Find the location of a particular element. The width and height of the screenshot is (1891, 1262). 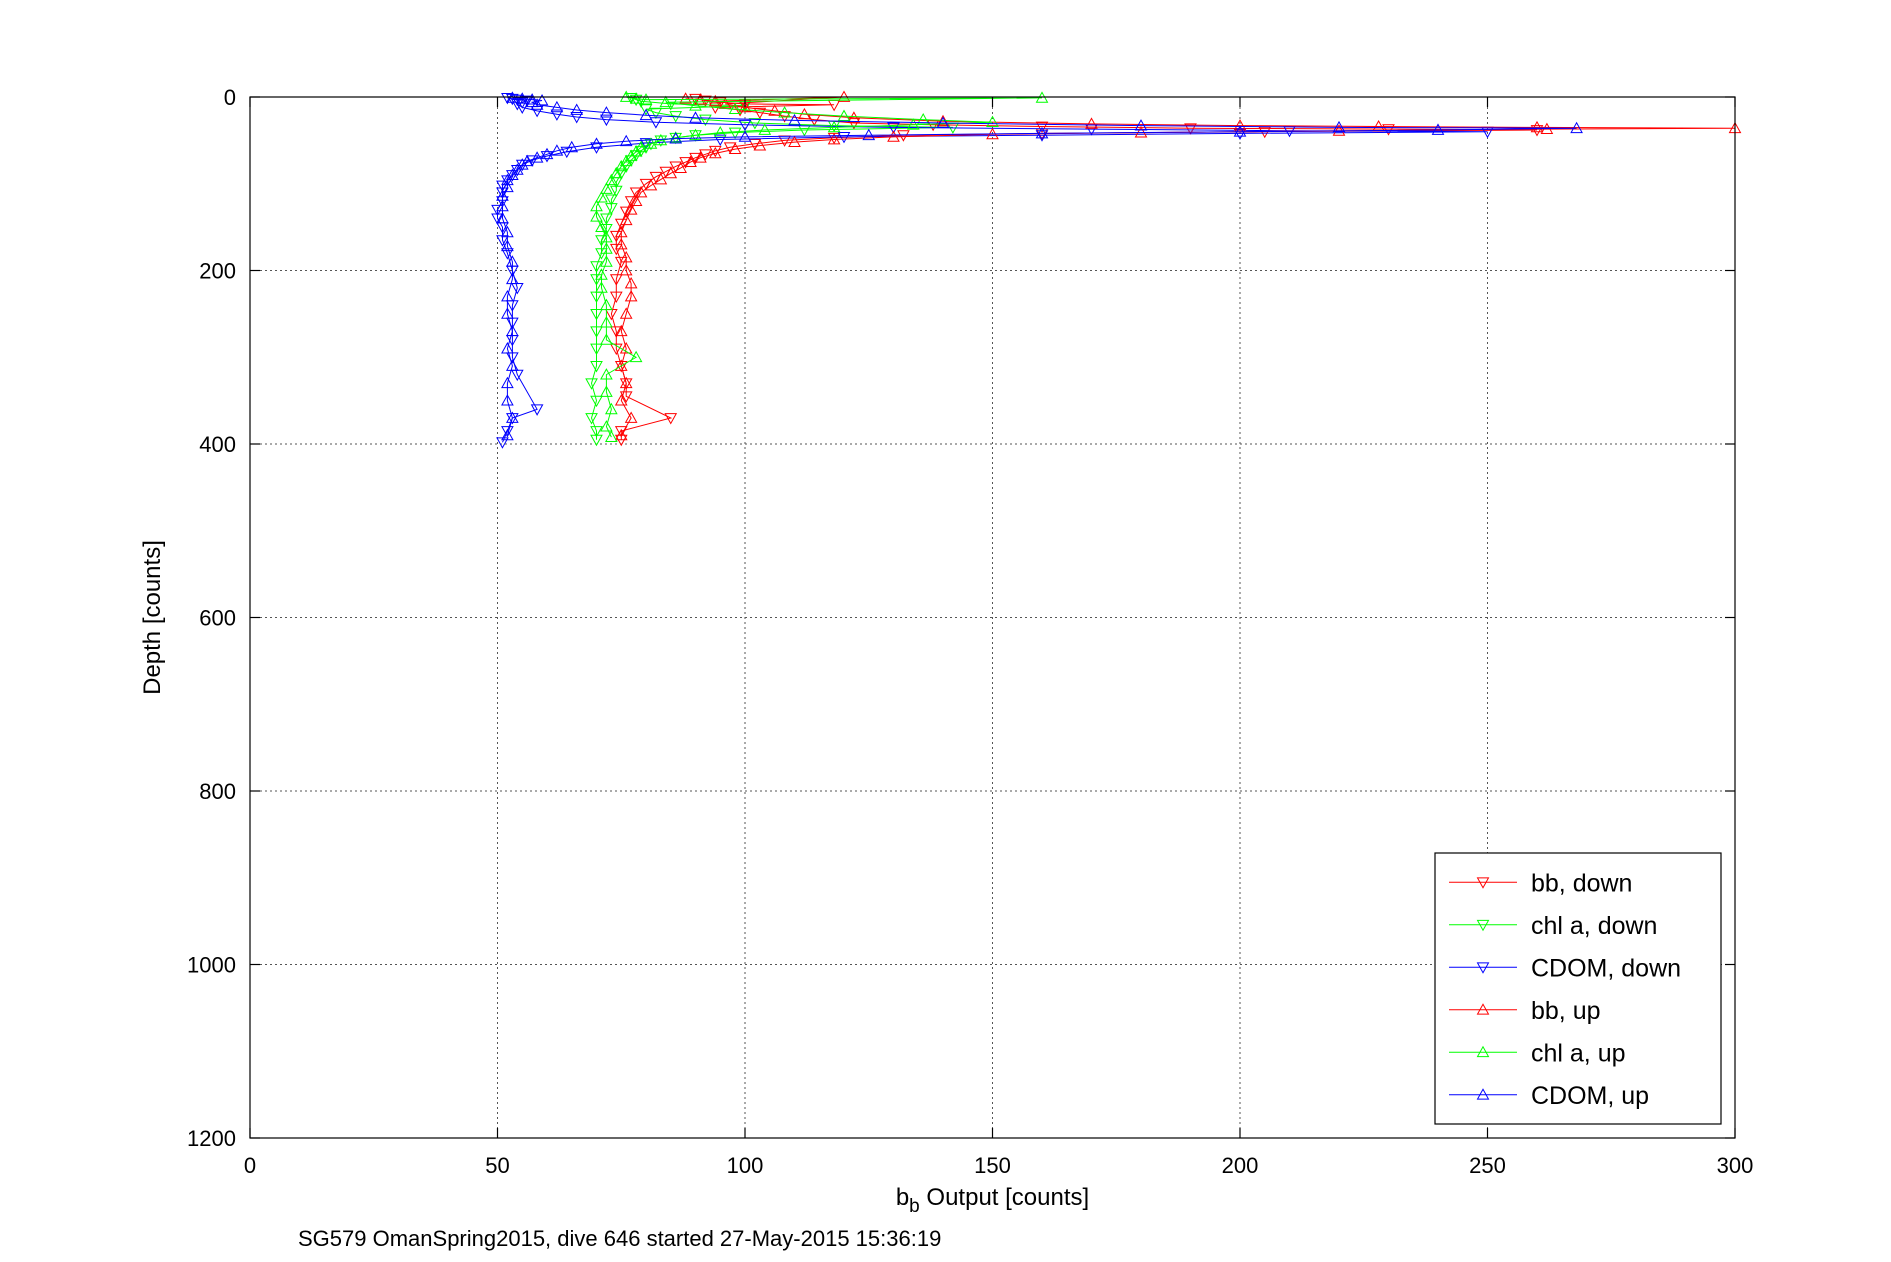

y-axis-label: Depth [counts] is located at coordinates (152, 617).